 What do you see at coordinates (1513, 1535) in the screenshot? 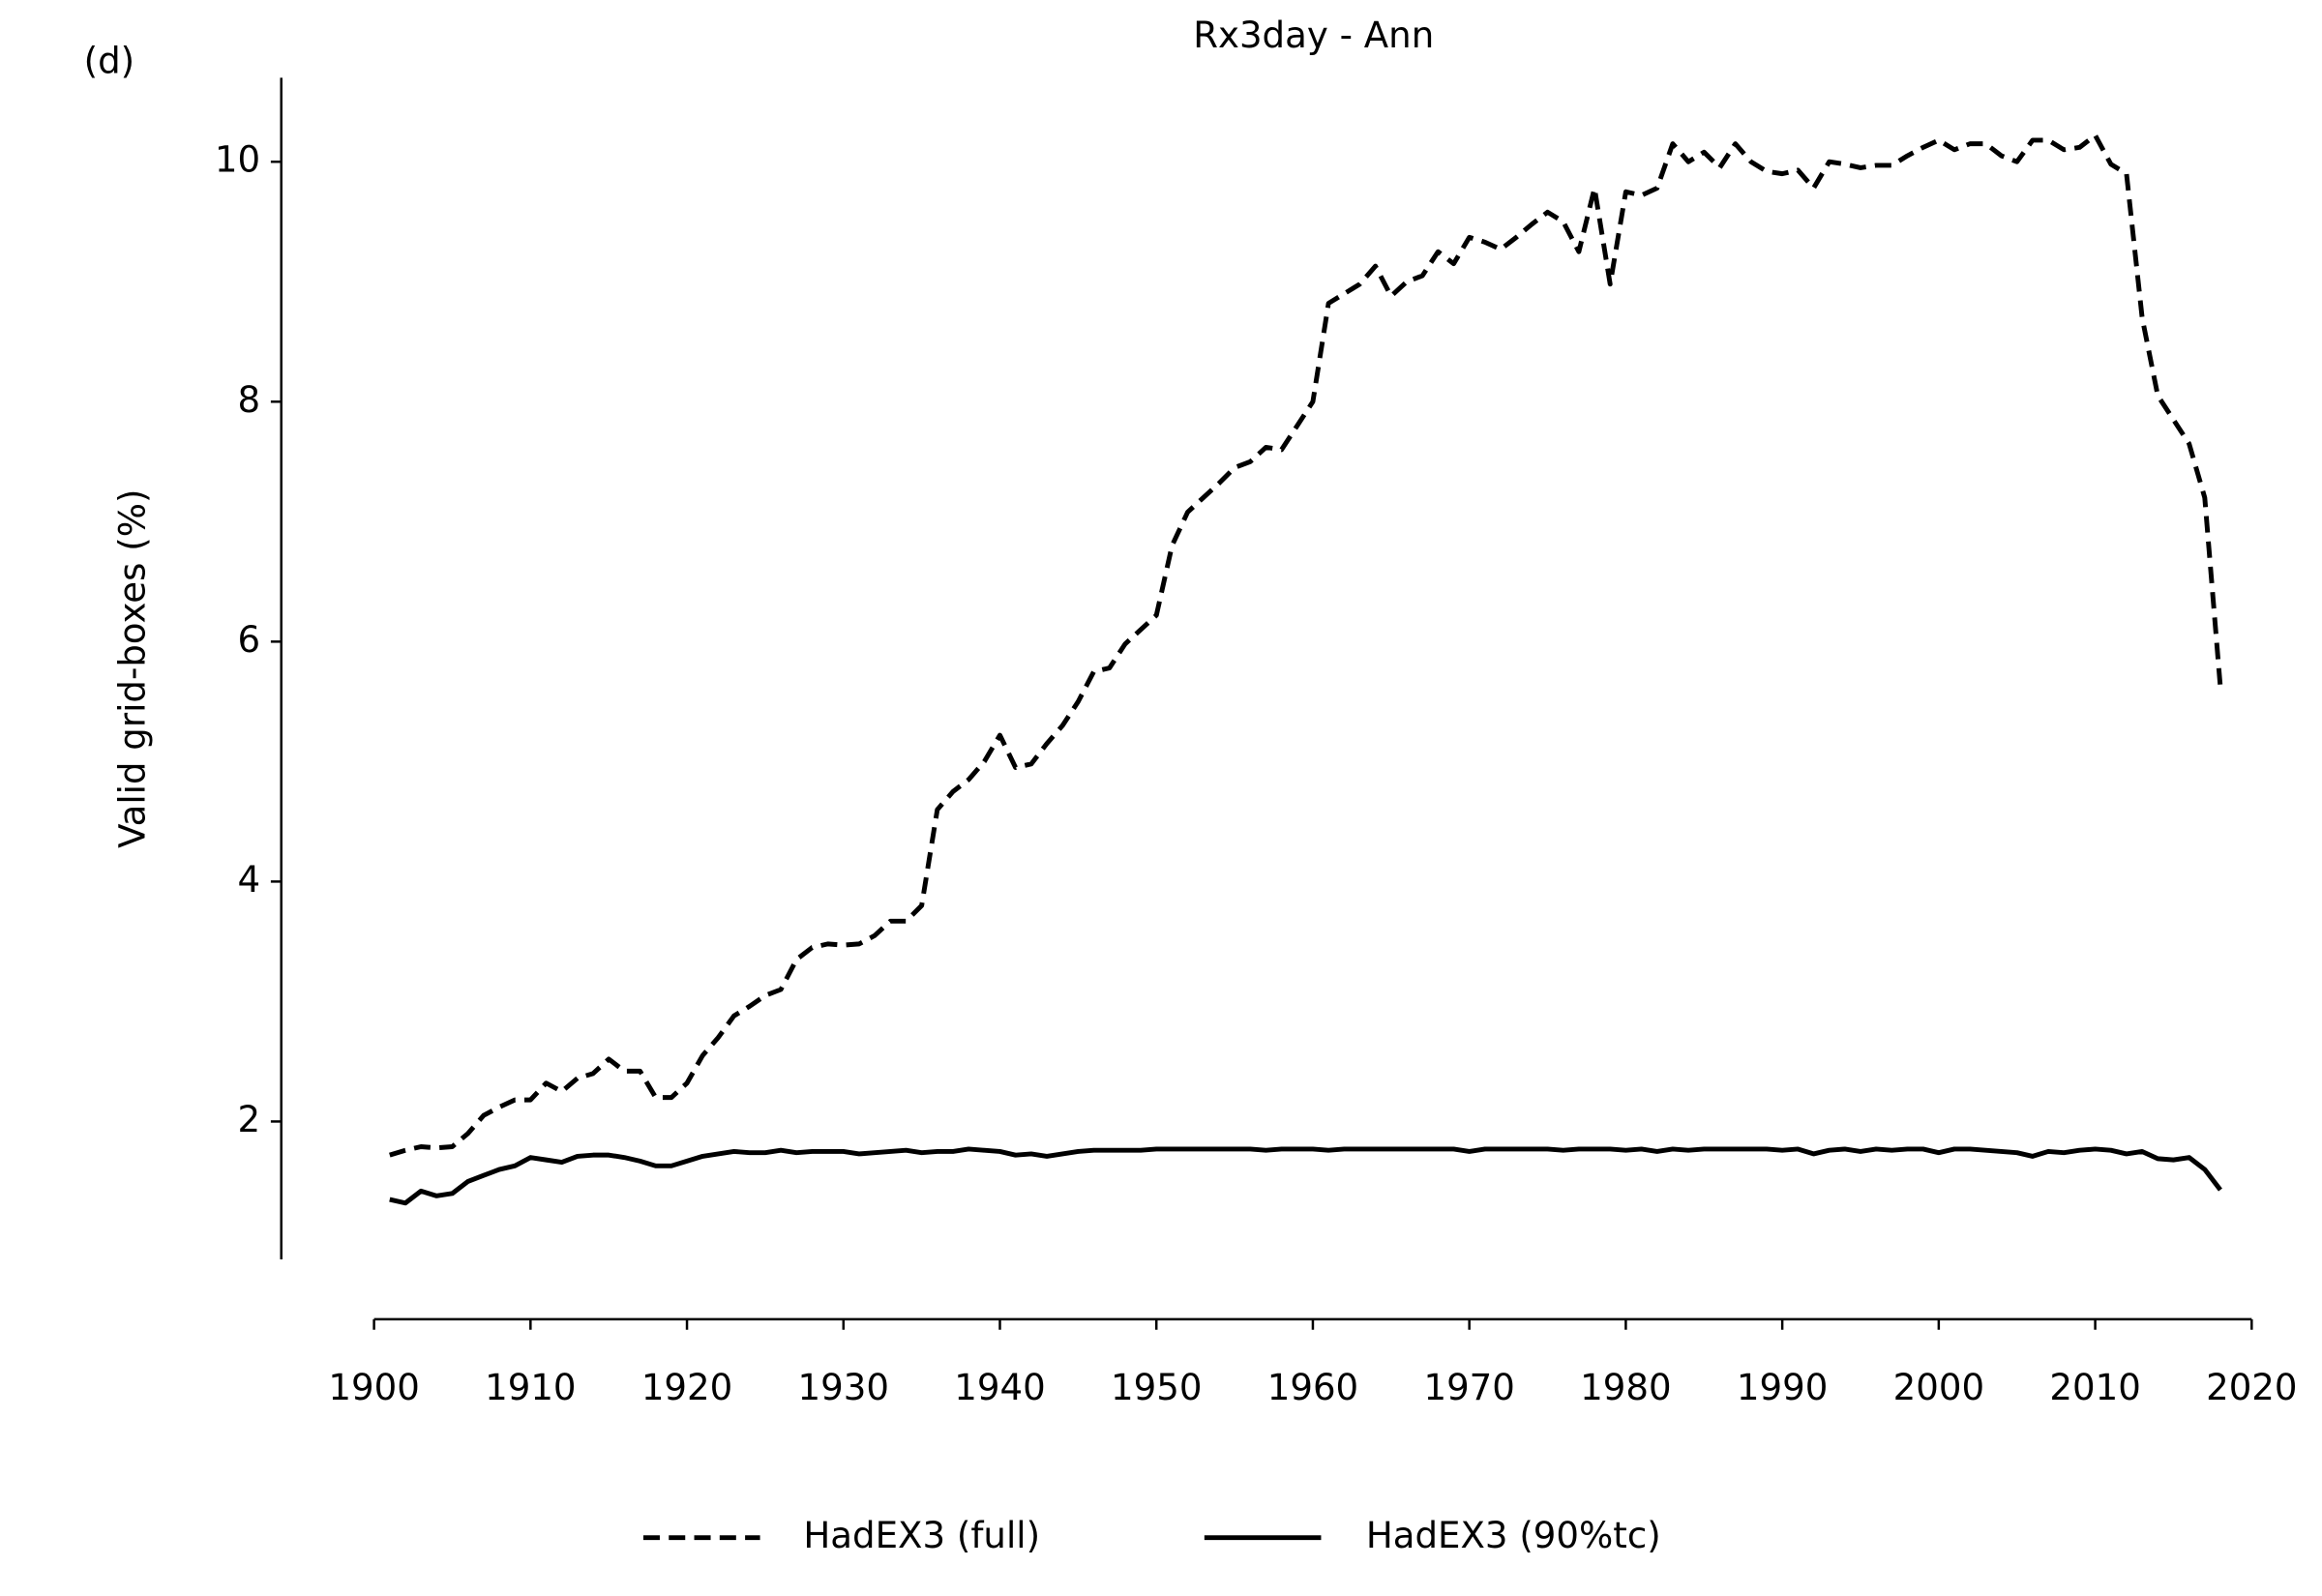
I see `legend-label: HadEX3 (90%tc)` at bounding box center [1513, 1535].